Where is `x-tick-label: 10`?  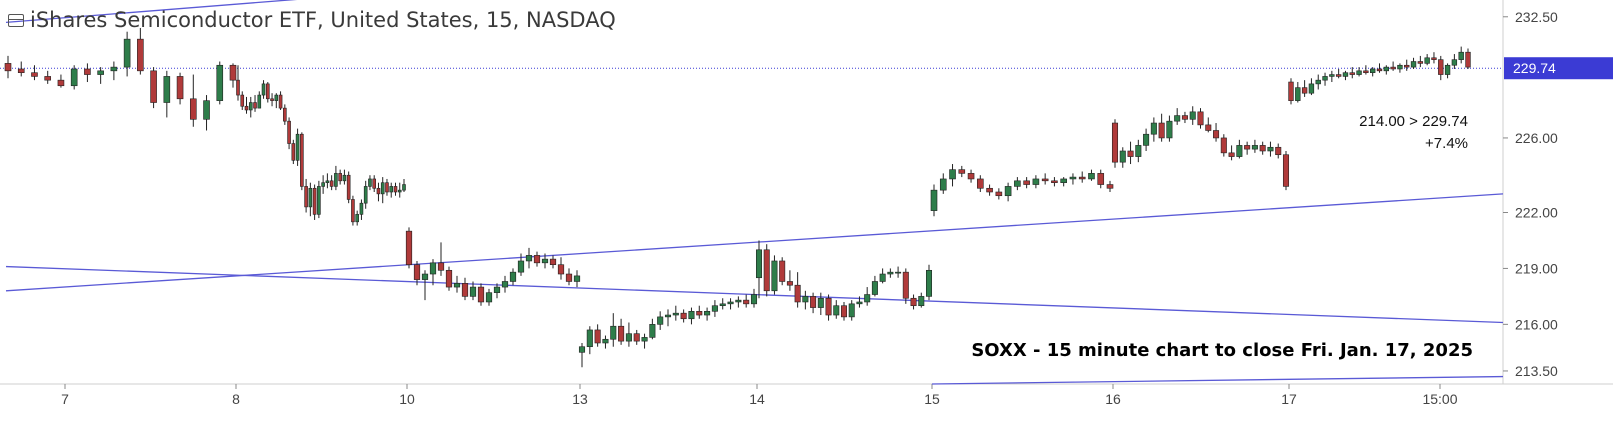
x-tick-label: 10 is located at coordinates (407, 399).